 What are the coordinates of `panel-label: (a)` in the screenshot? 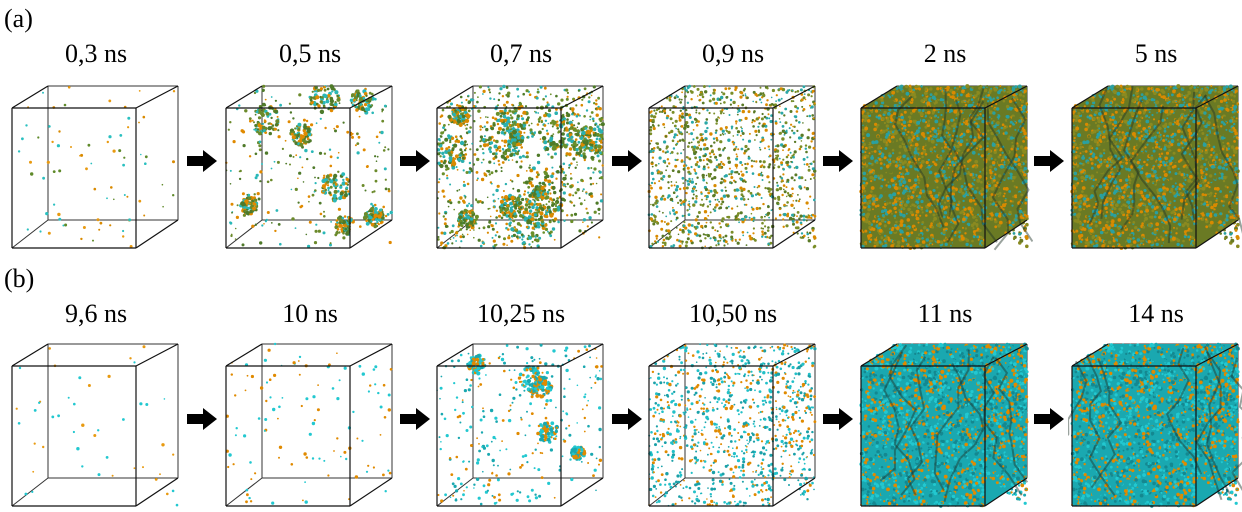 It's located at (18, 19).